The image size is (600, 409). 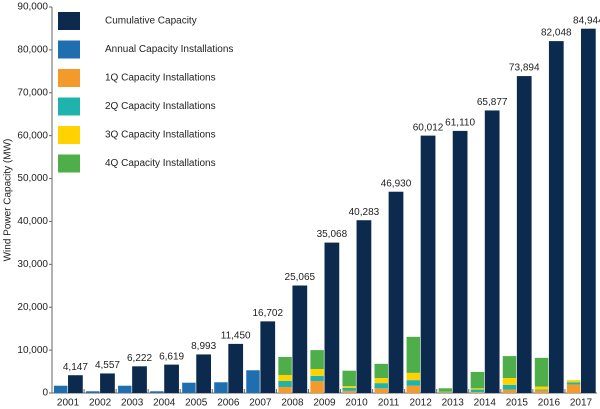 I want to click on y-tick-label: 80,000, so click(x=32, y=50).